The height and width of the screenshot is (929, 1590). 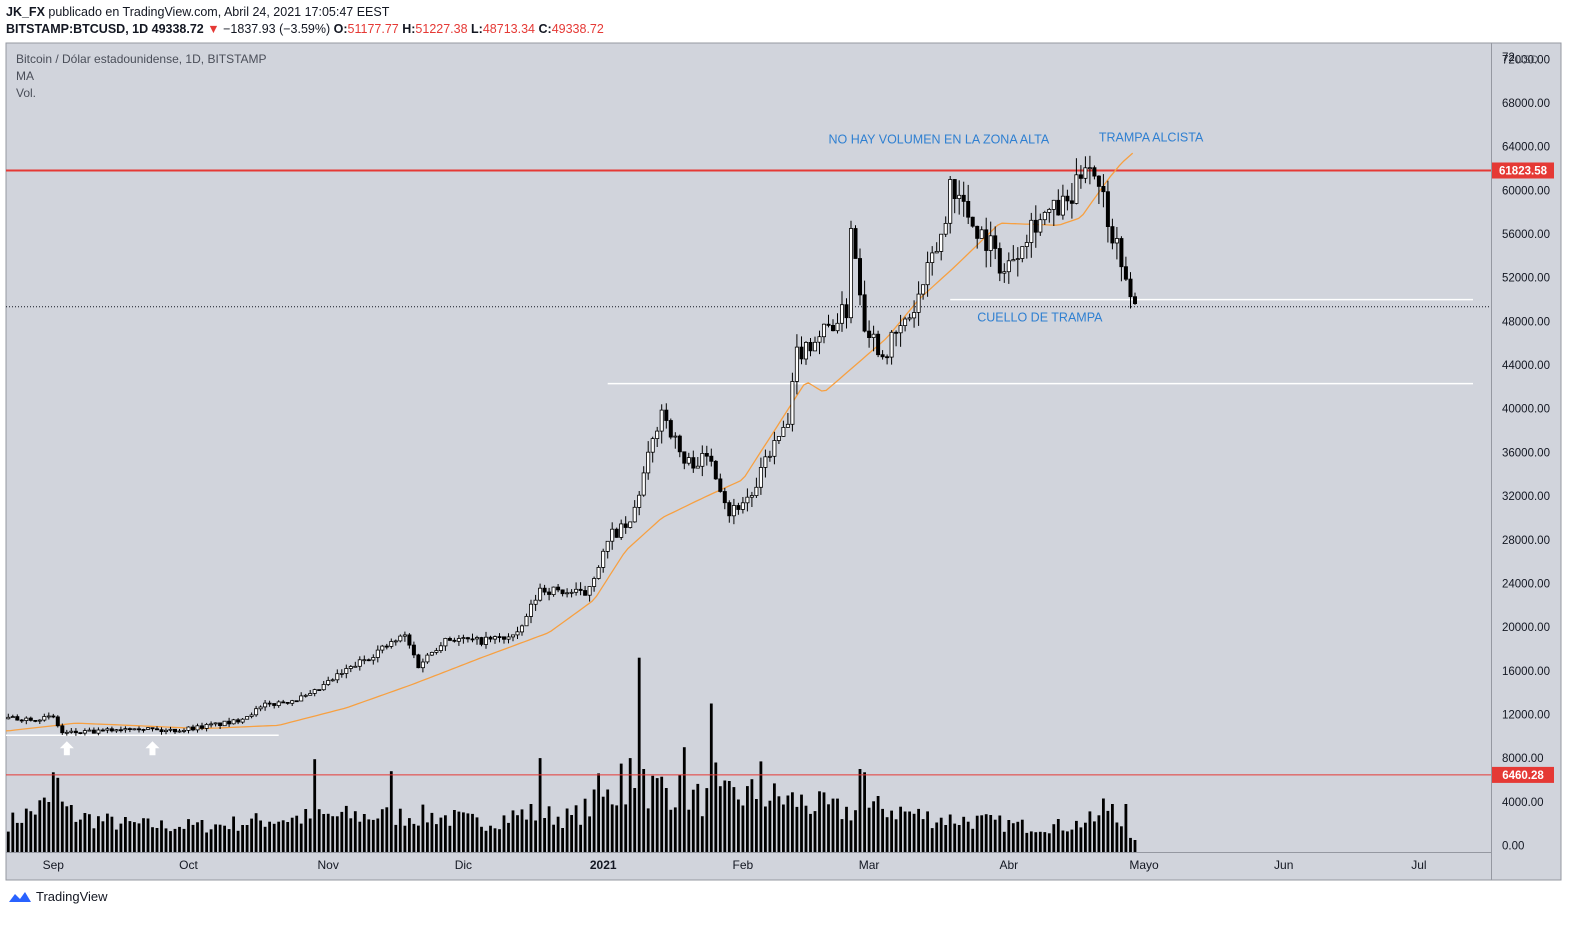 What do you see at coordinates (1283, 865) in the screenshot?
I see `x-tick-label: Jun` at bounding box center [1283, 865].